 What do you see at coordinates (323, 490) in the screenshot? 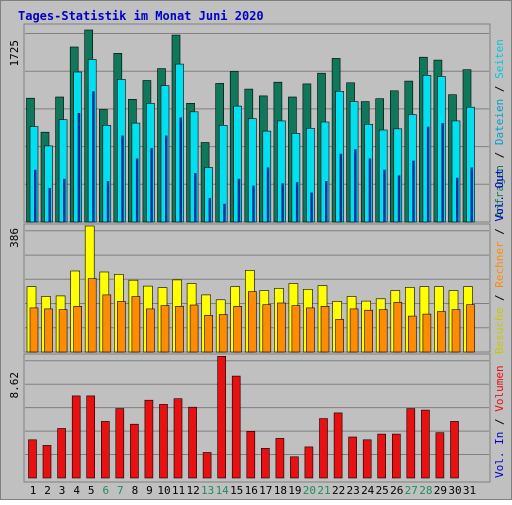
I see `x-tick-label: 21` at bounding box center [323, 490].